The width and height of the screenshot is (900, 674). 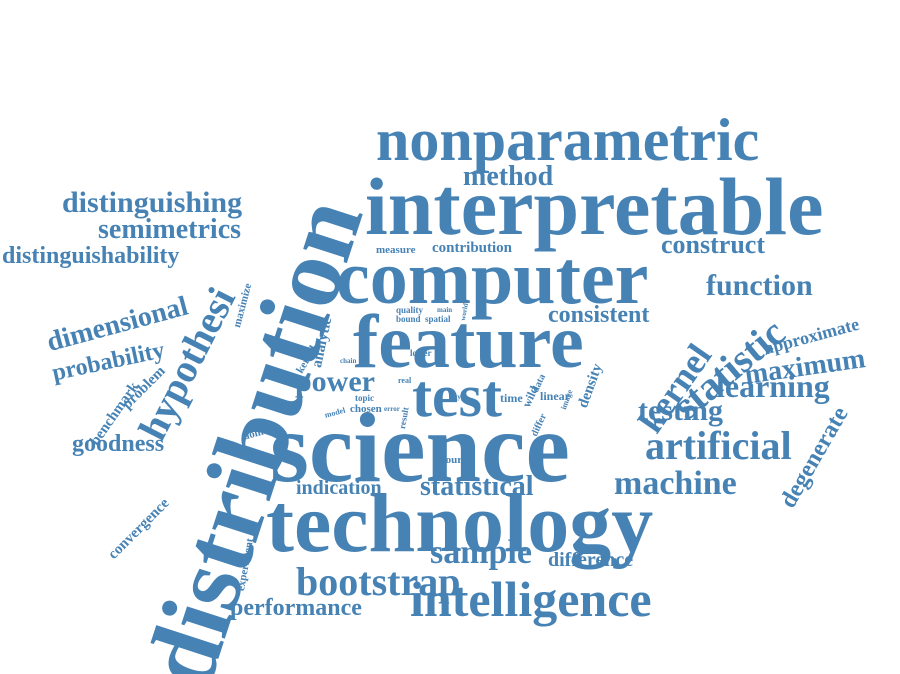 What do you see at coordinates (396, 250) in the screenshot?
I see `word-measure: measure` at bounding box center [396, 250].